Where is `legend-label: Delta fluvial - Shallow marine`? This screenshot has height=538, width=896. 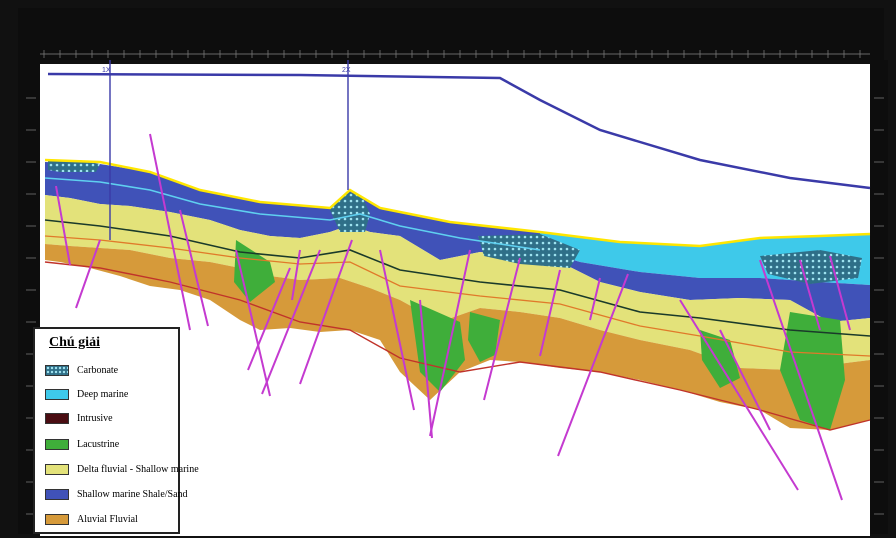 legend-label: Delta fluvial - Shallow marine is located at coordinates (138, 469).